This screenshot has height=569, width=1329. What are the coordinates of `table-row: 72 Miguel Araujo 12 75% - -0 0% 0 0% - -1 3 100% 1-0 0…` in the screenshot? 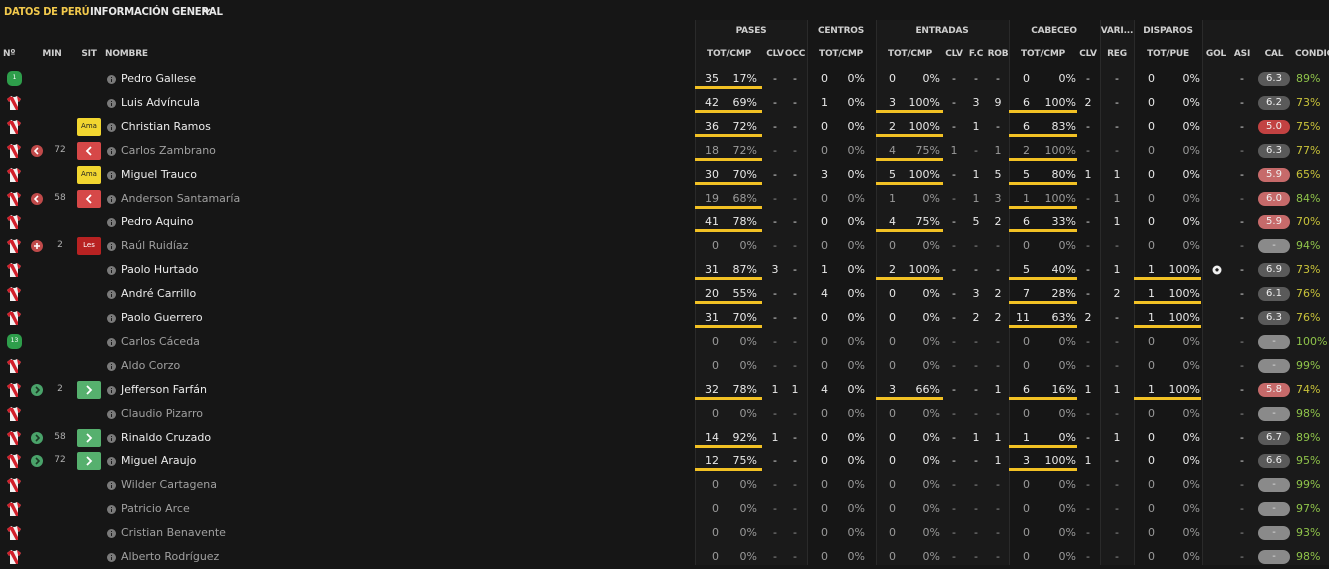 It's located at (664, 461).